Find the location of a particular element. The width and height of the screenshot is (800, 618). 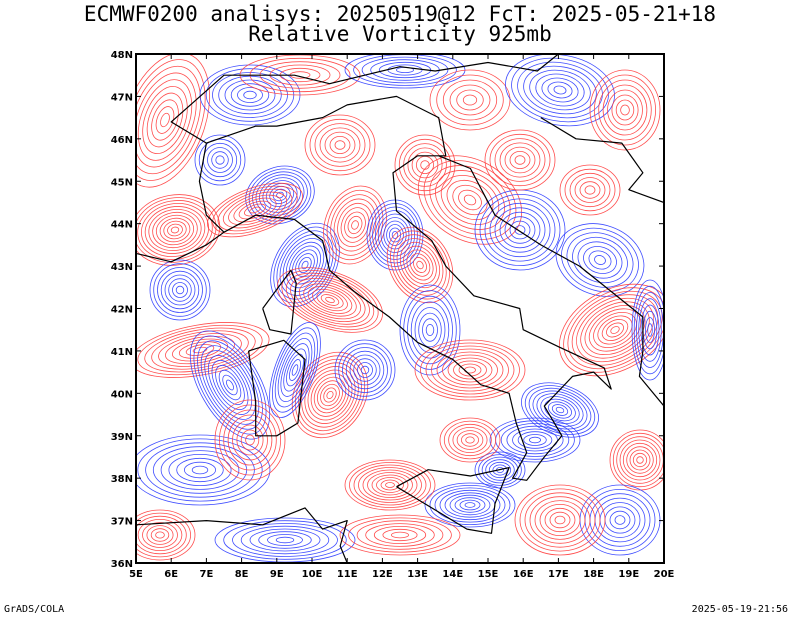

lon-tick-label: 8E is located at coordinates (242, 574).